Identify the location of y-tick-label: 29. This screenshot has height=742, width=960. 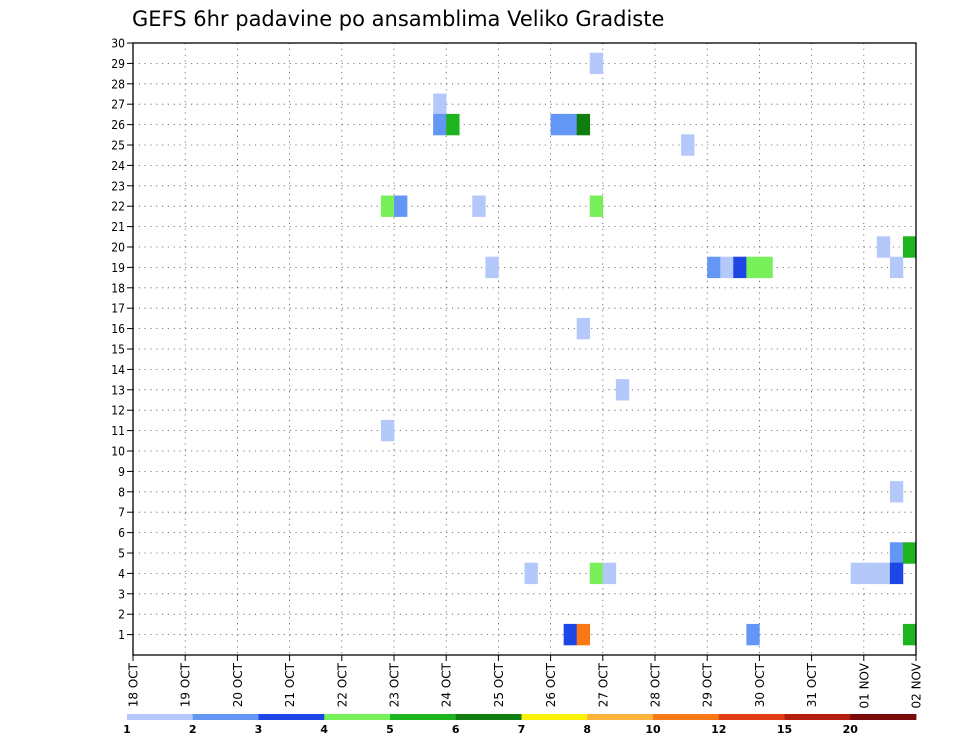
(118, 64).